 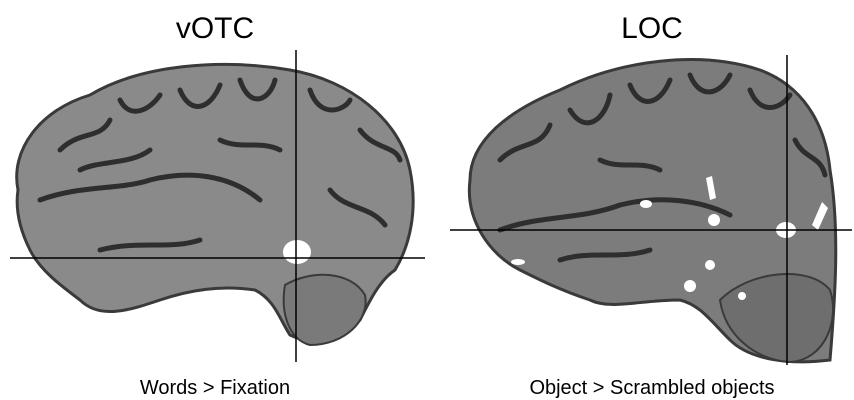 What do you see at coordinates (215, 28) in the screenshot?
I see `panel-title: vOTC` at bounding box center [215, 28].